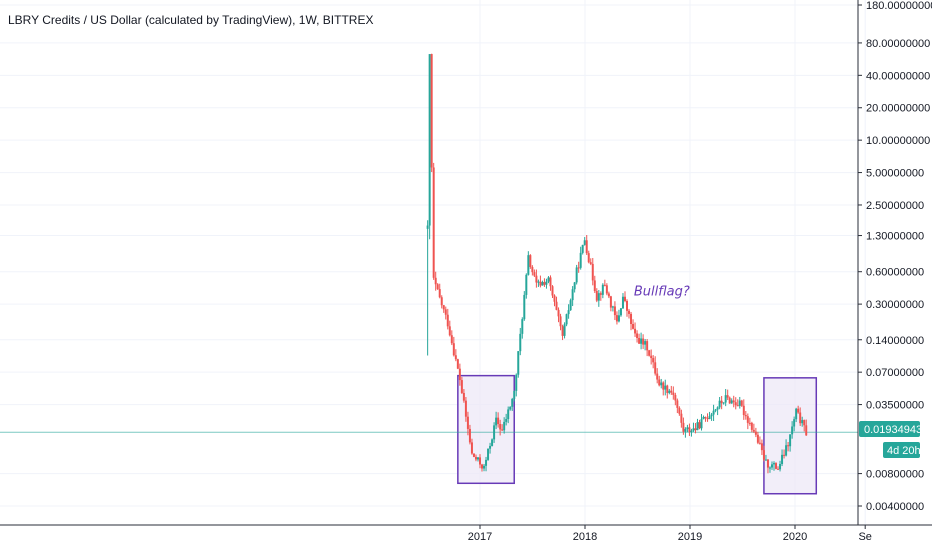 This screenshot has width=932, height=550. What do you see at coordinates (899, 6) in the screenshot?
I see `y-tick-label: 180.00000000` at bounding box center [899, 6].